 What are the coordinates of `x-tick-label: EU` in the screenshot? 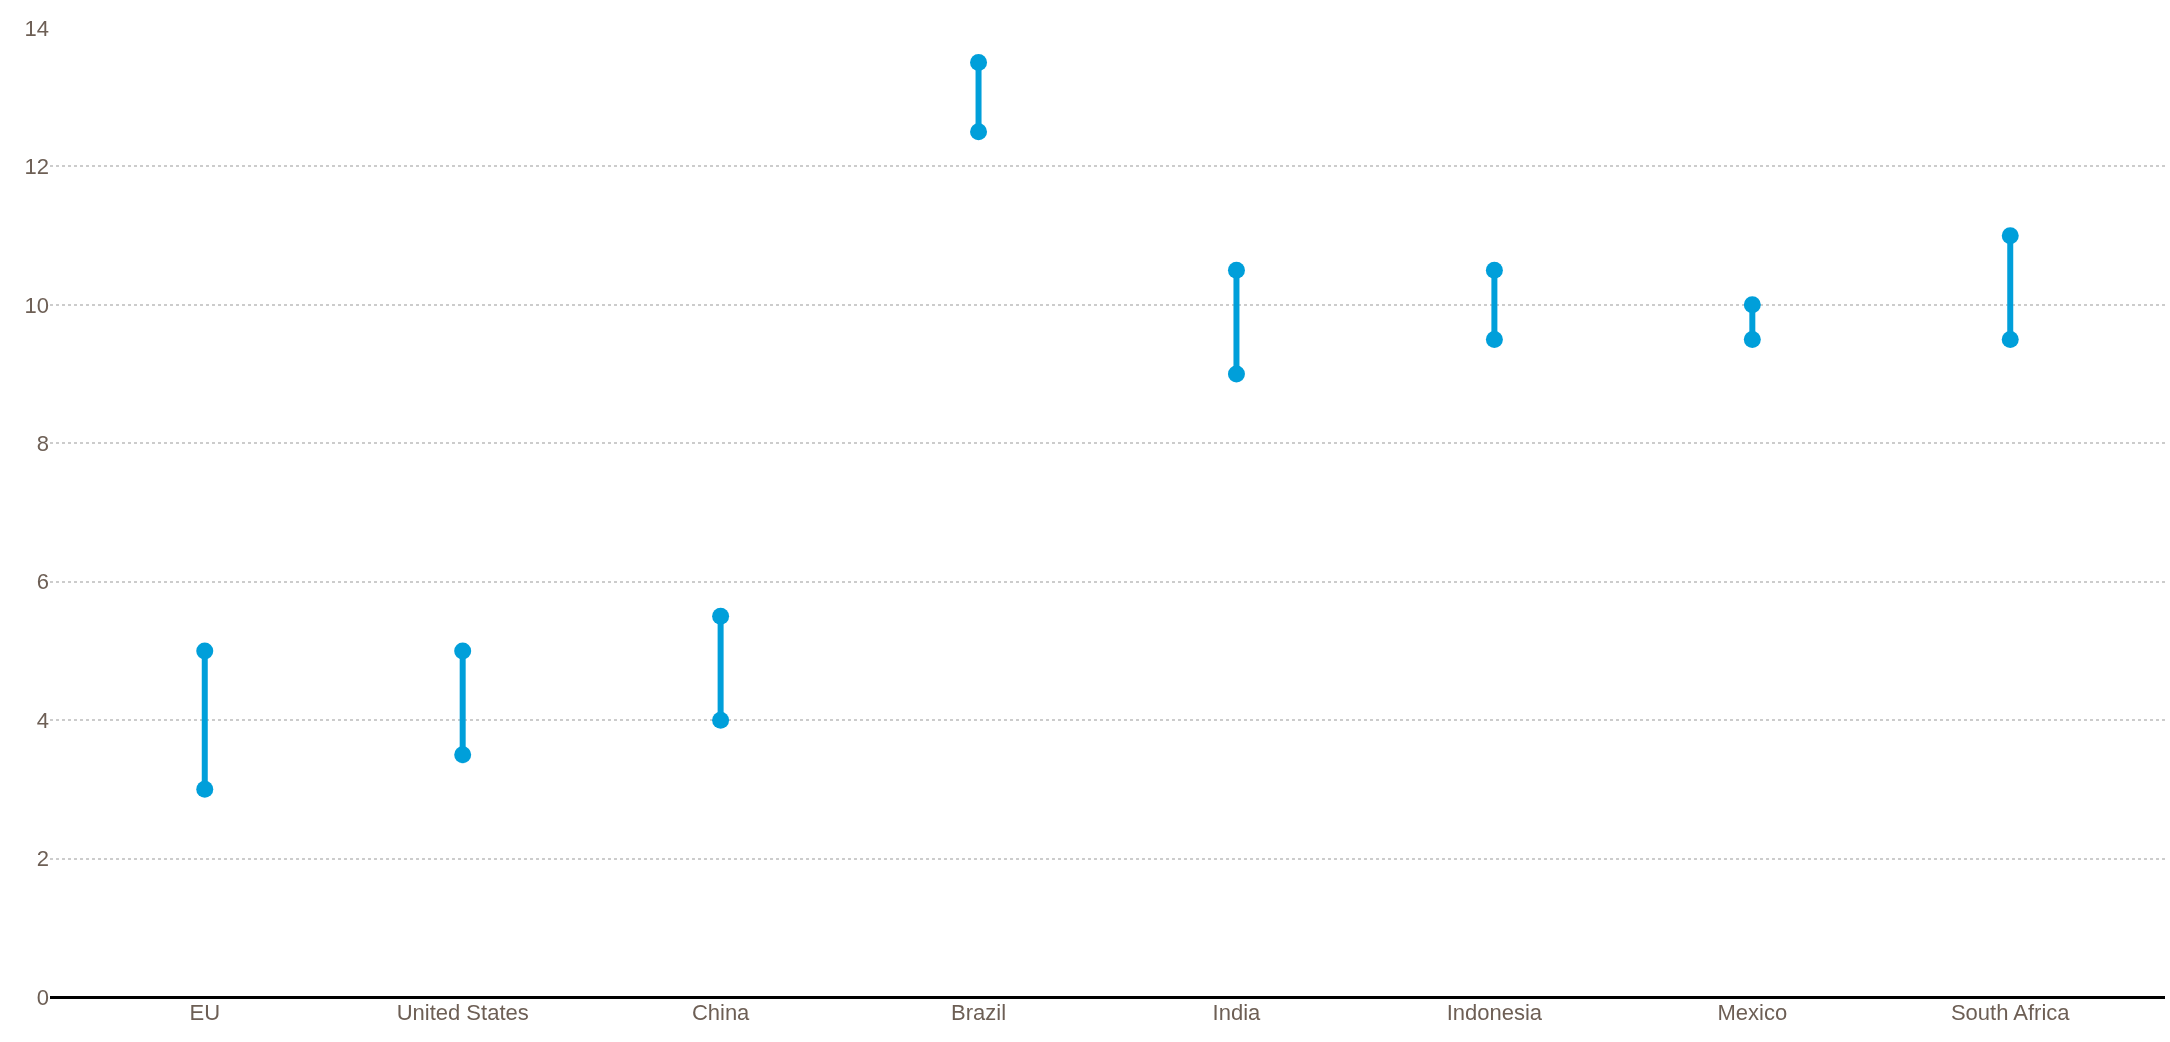 It's located at (205, 1012).